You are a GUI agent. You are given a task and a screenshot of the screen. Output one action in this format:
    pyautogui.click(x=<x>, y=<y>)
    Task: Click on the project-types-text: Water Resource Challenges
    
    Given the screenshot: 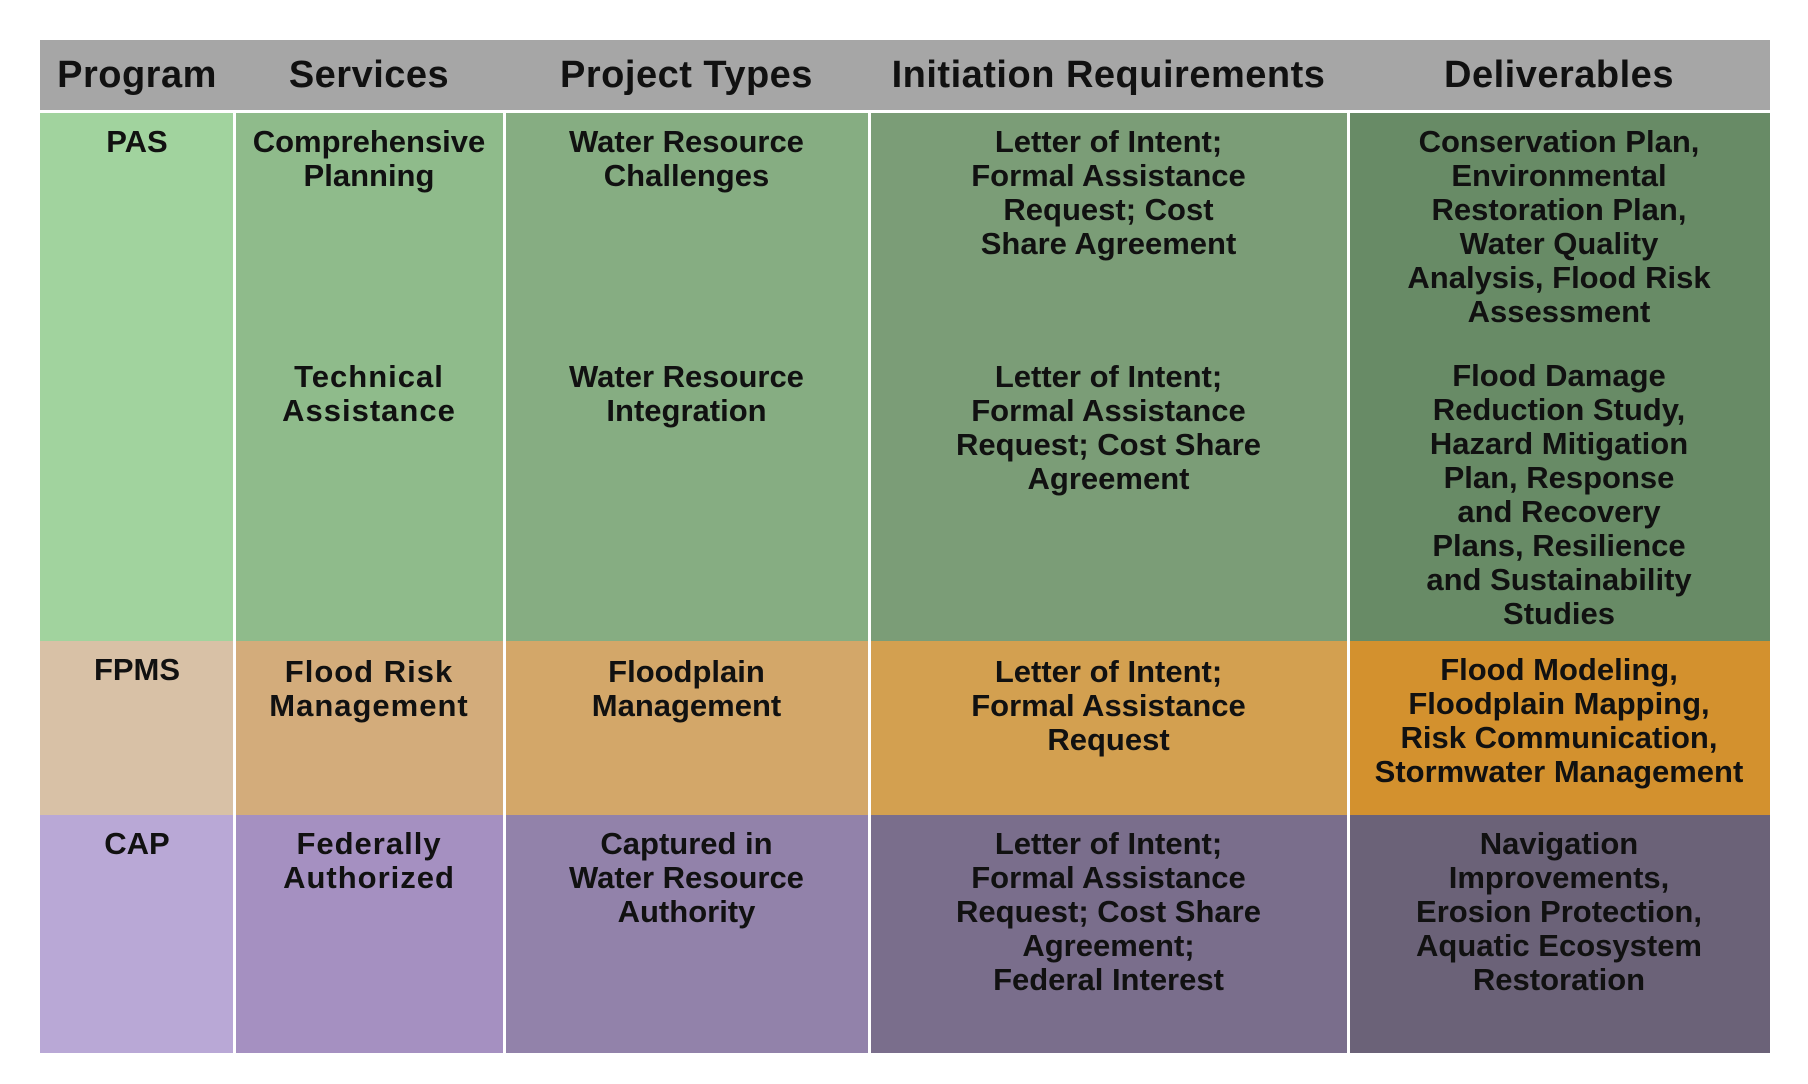 What is the action you would take?
    pyautogui.click(x=686, y=158)
    